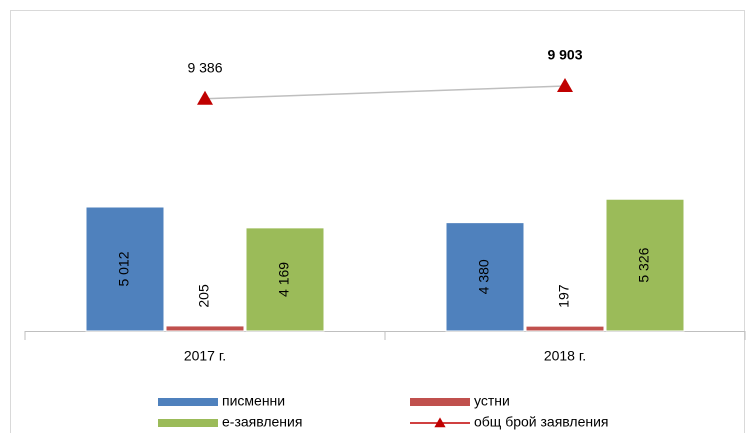 Image resolution: width=753 pixels, height=438 pixels. What do you see at coordinates (492, 401) in the screenshot?
I see `legend-label: устни` at bounding box center [492, 401].